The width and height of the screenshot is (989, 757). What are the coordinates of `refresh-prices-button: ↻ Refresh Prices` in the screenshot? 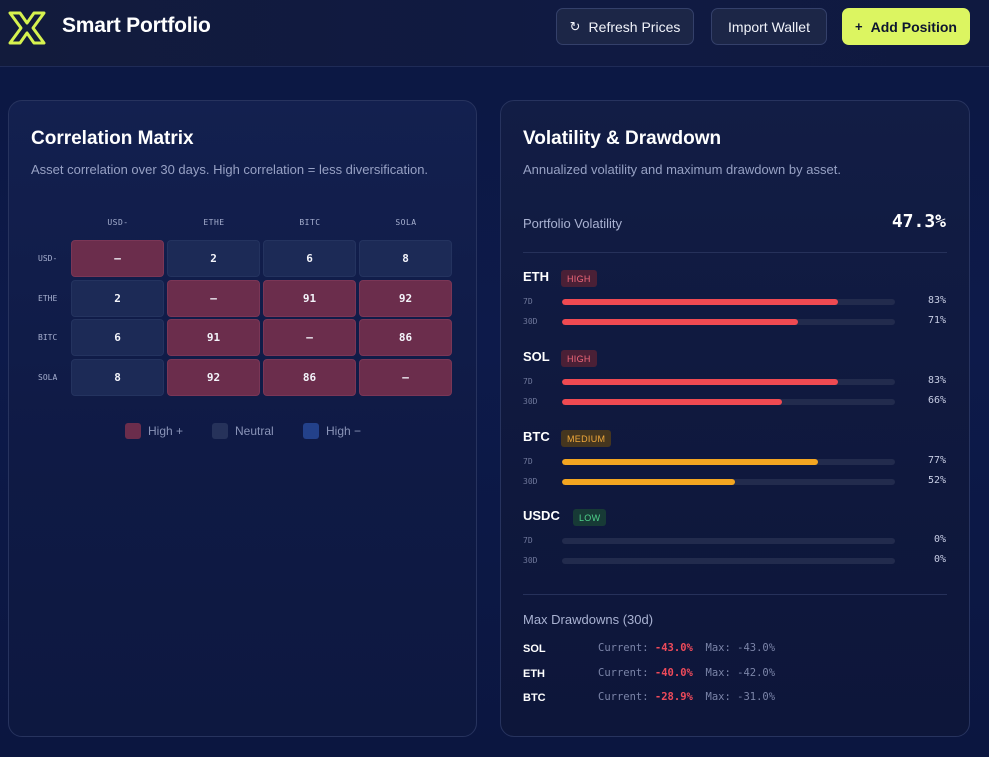 It's located at (625, 26).